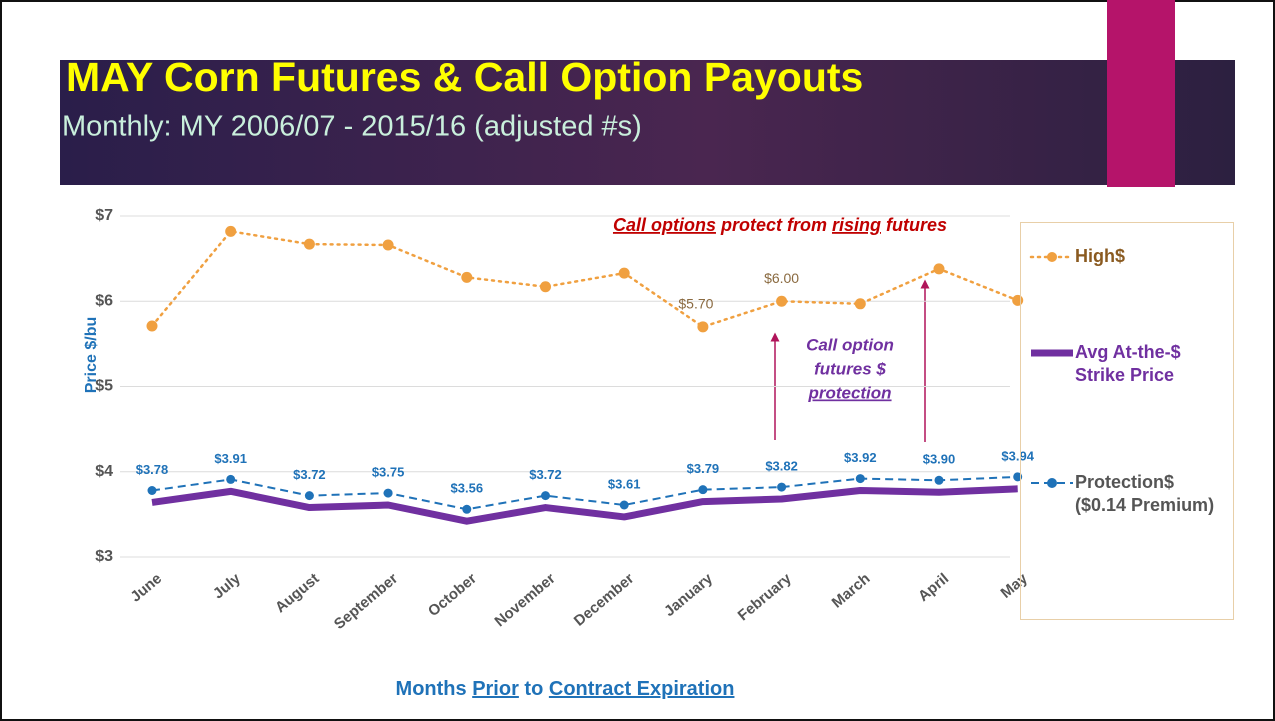 The image size is (1275, 721). Describe the element at coordinates (524, 600) in the screenshot. I see `x-tick-label: November` at that location.